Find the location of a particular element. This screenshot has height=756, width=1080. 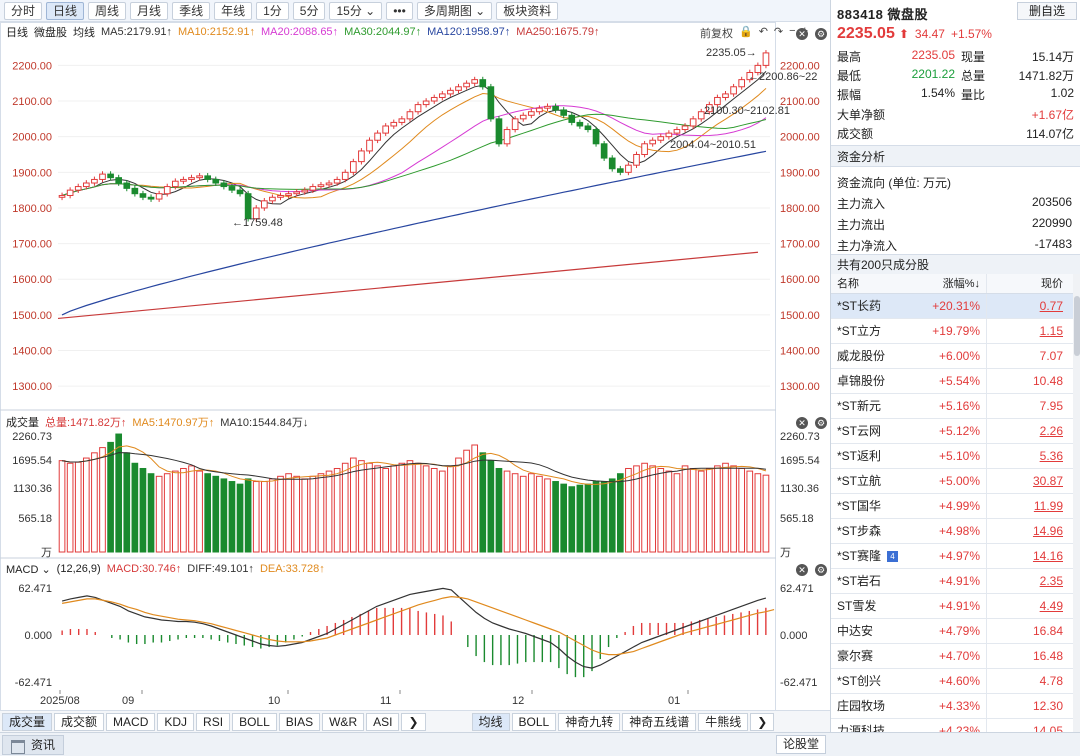

period-button-0: 分时 is located at coordinates (23, 10).